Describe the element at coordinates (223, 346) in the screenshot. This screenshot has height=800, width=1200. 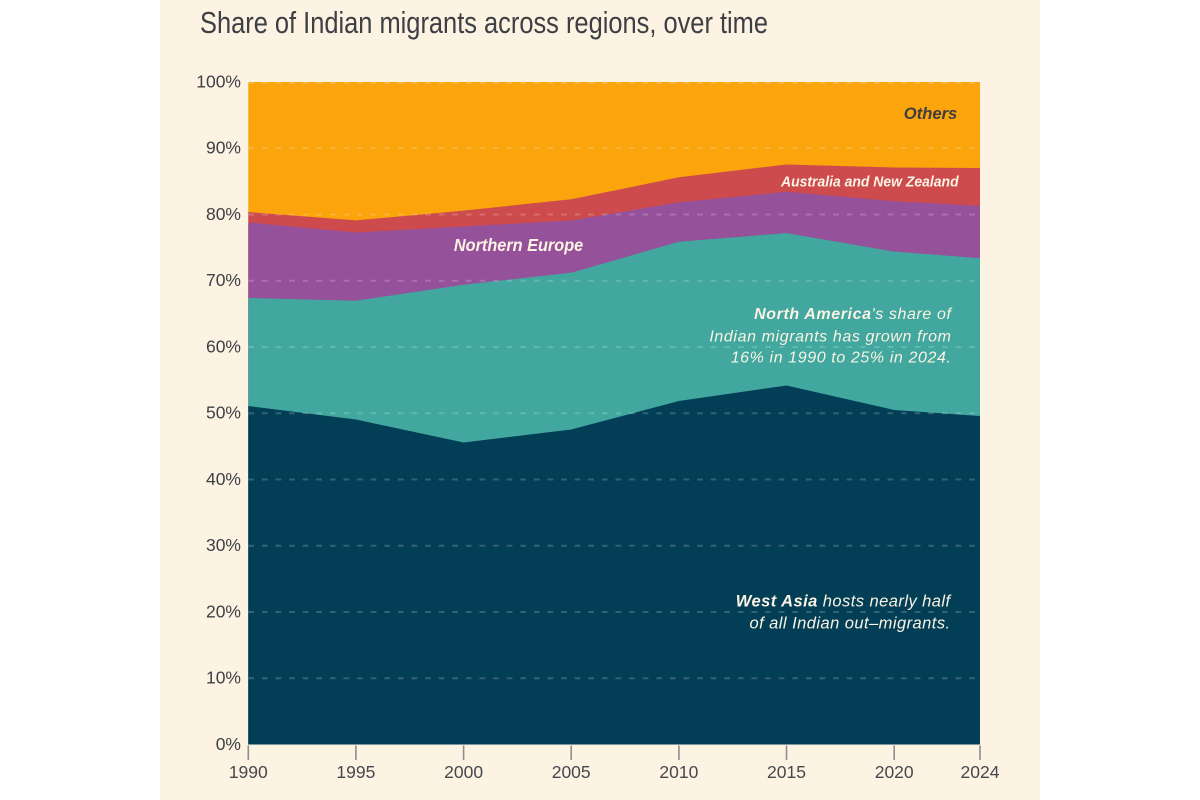
I see `svg-text: 60%` at that location.